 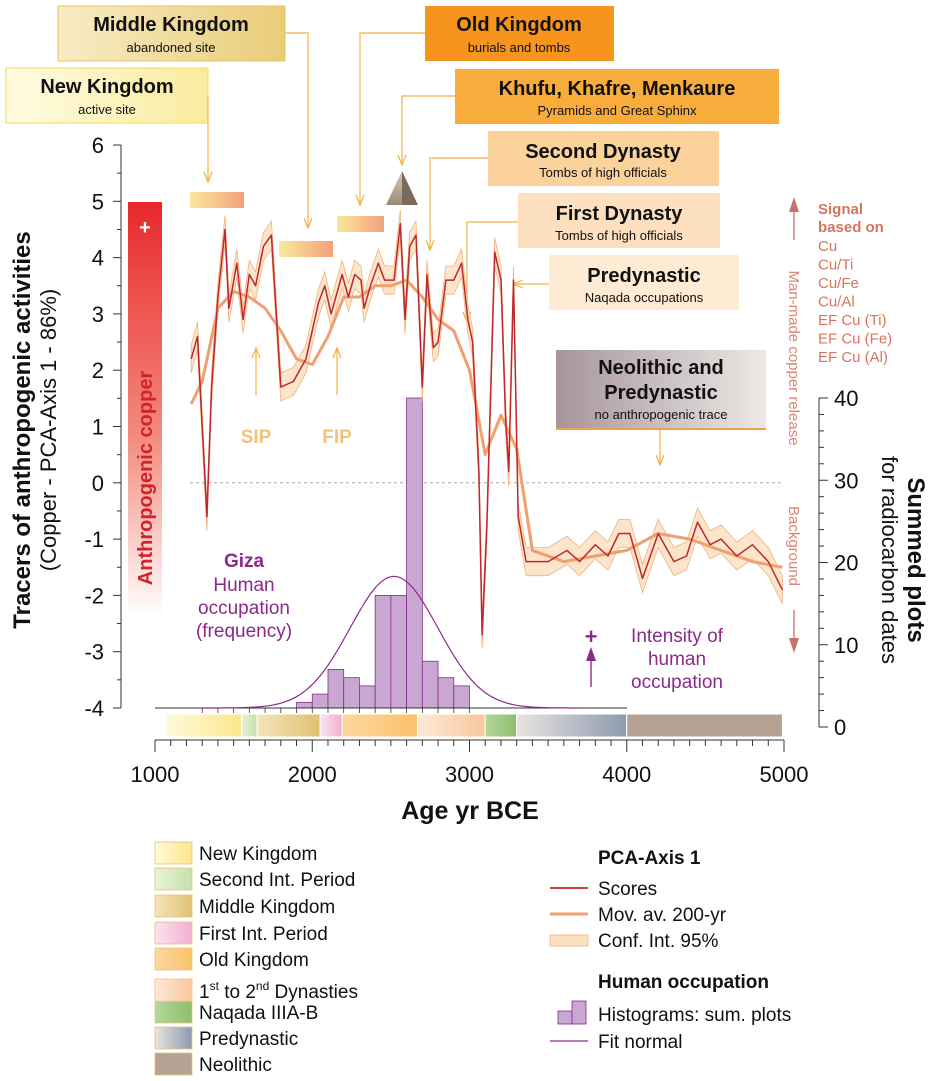 What do you see at coordinates (244, 631) in the screenshot?
I see `giza-line-4: (frequency)` at bounding box center [244, 631].